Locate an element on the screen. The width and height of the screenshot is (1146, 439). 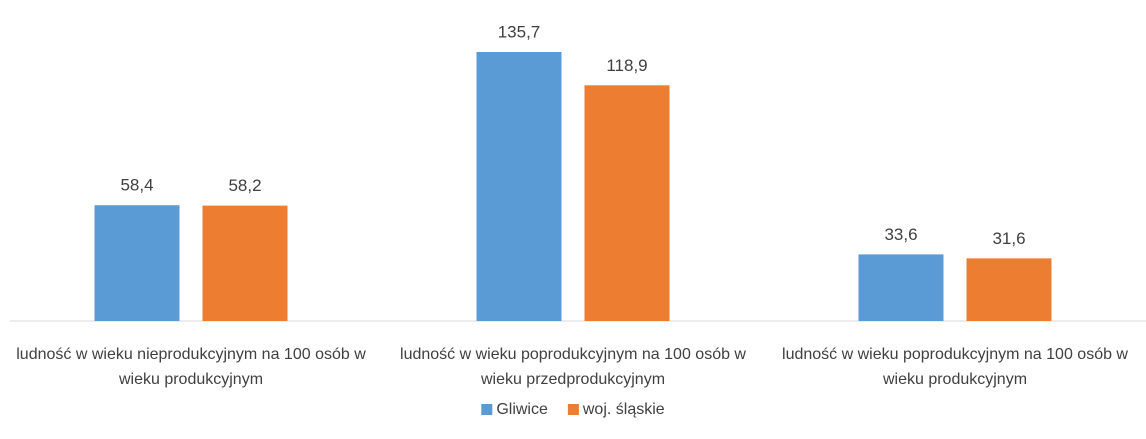
data-label: 33,6 is located at coordinates (900, 234).